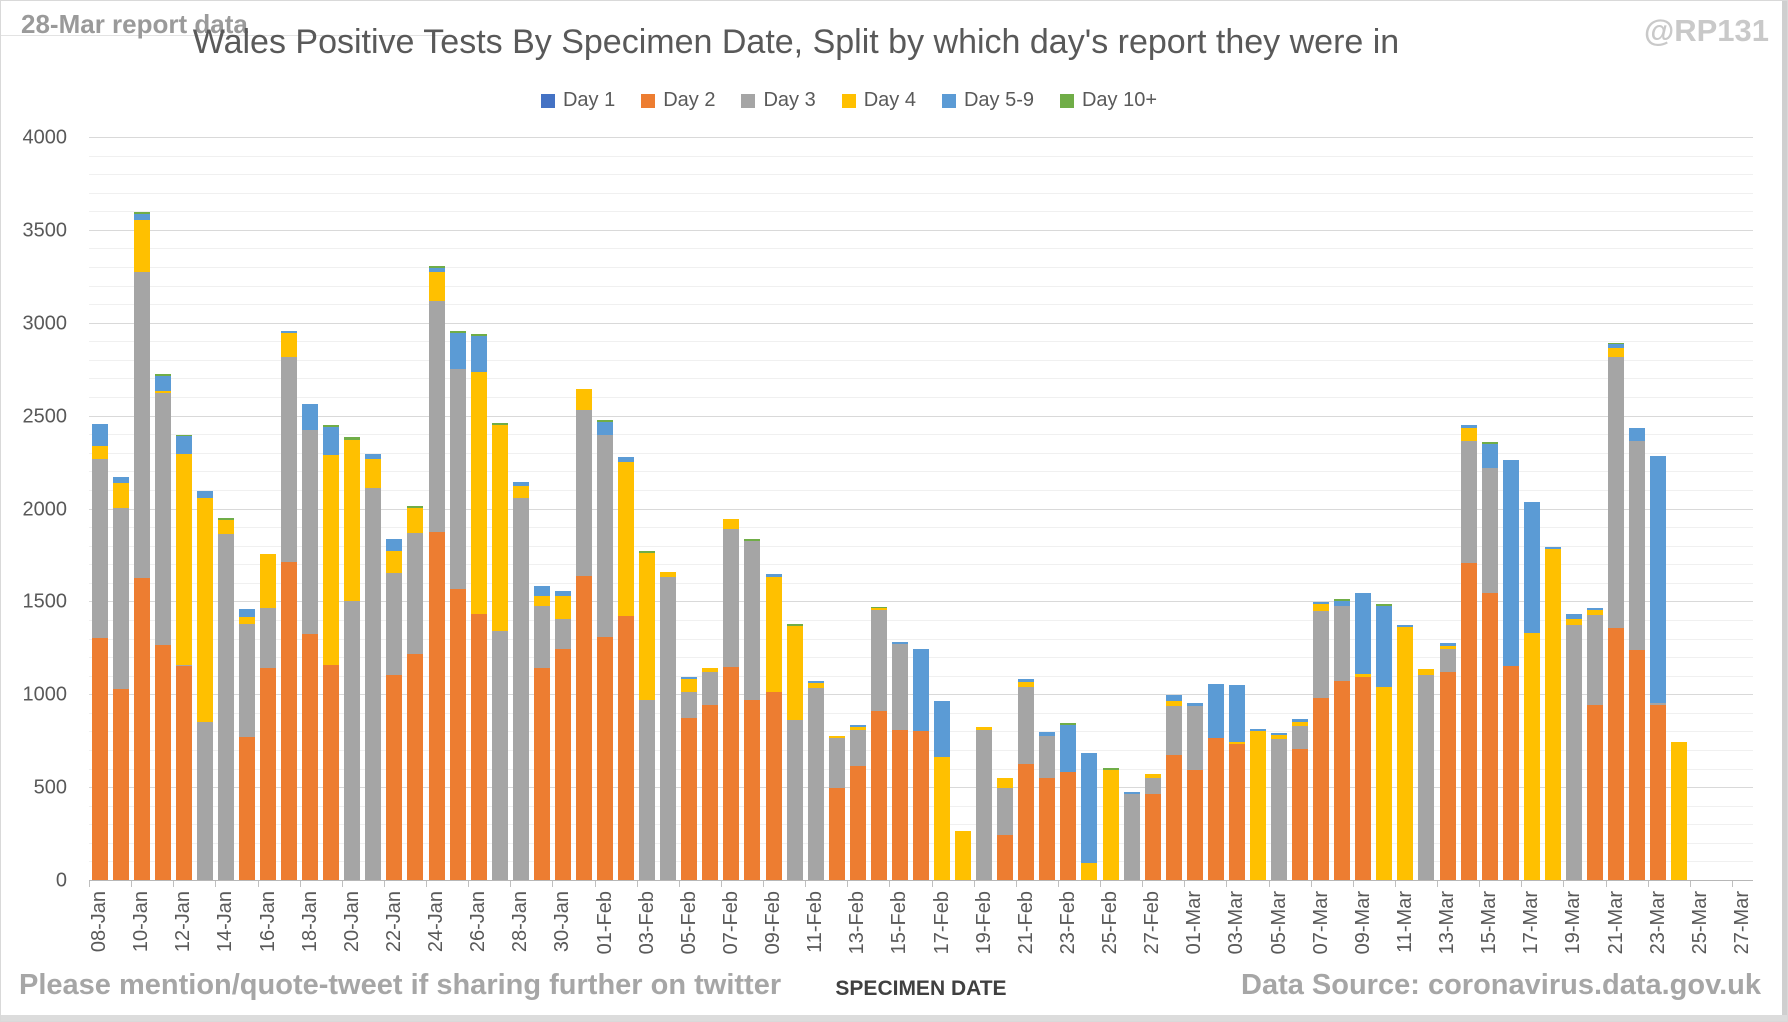  I want to click on bar-column-05-Feb, so click(689, 509).